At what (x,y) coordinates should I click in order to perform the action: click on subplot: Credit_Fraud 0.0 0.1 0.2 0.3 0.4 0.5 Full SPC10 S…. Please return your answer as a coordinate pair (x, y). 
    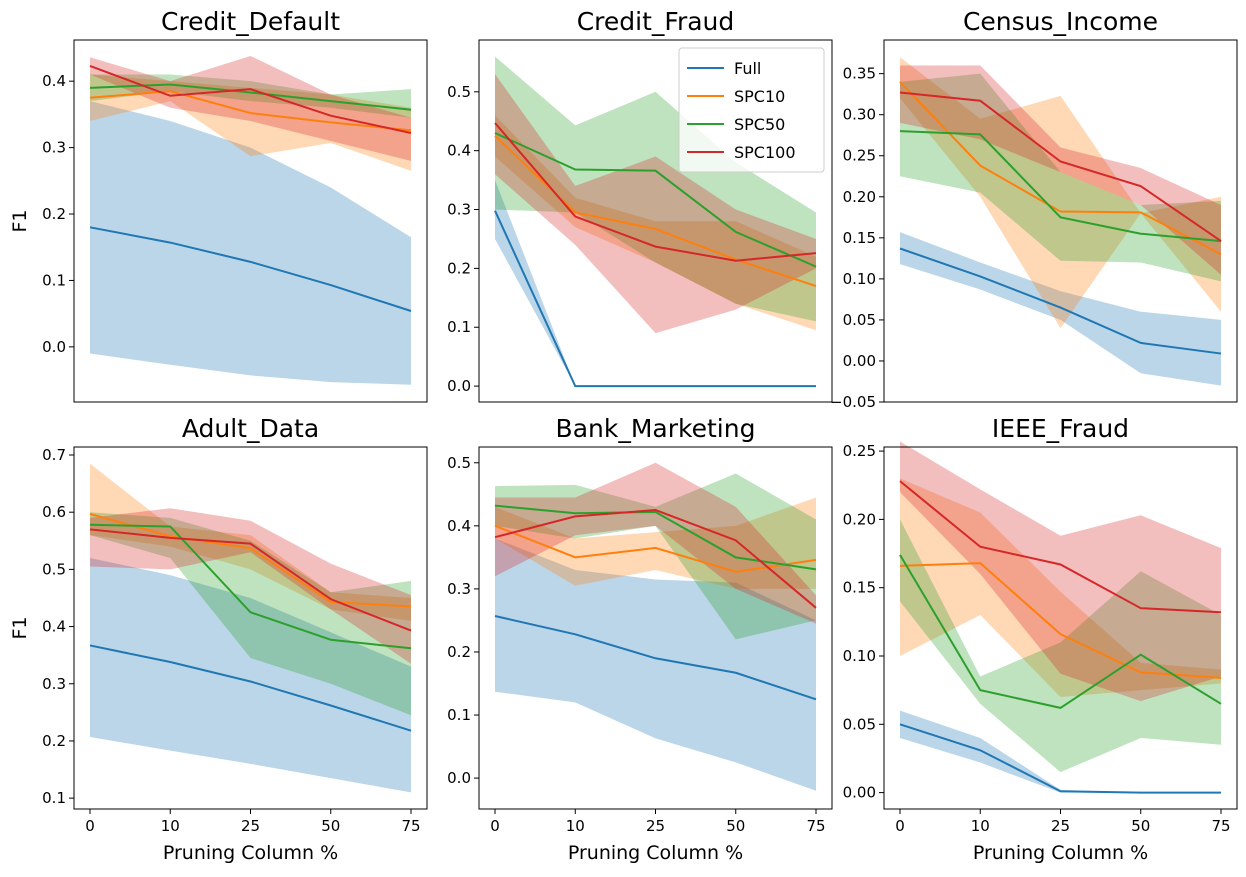
    Looking at the image, I should click on (640, 205).